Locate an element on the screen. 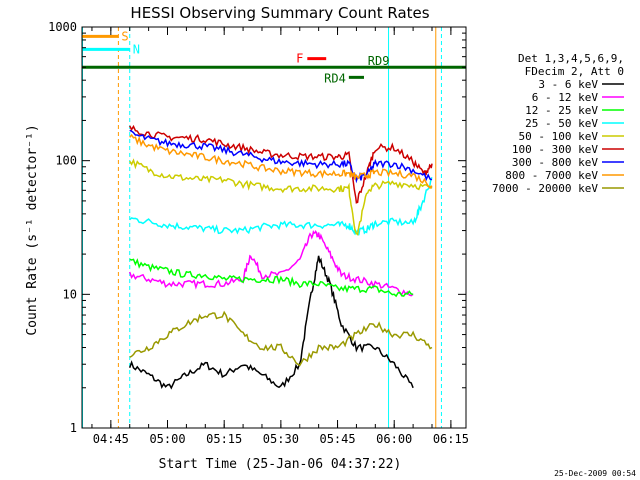  legend-entry-label: 100 - 300 keV is located at coordinates (555, 149).